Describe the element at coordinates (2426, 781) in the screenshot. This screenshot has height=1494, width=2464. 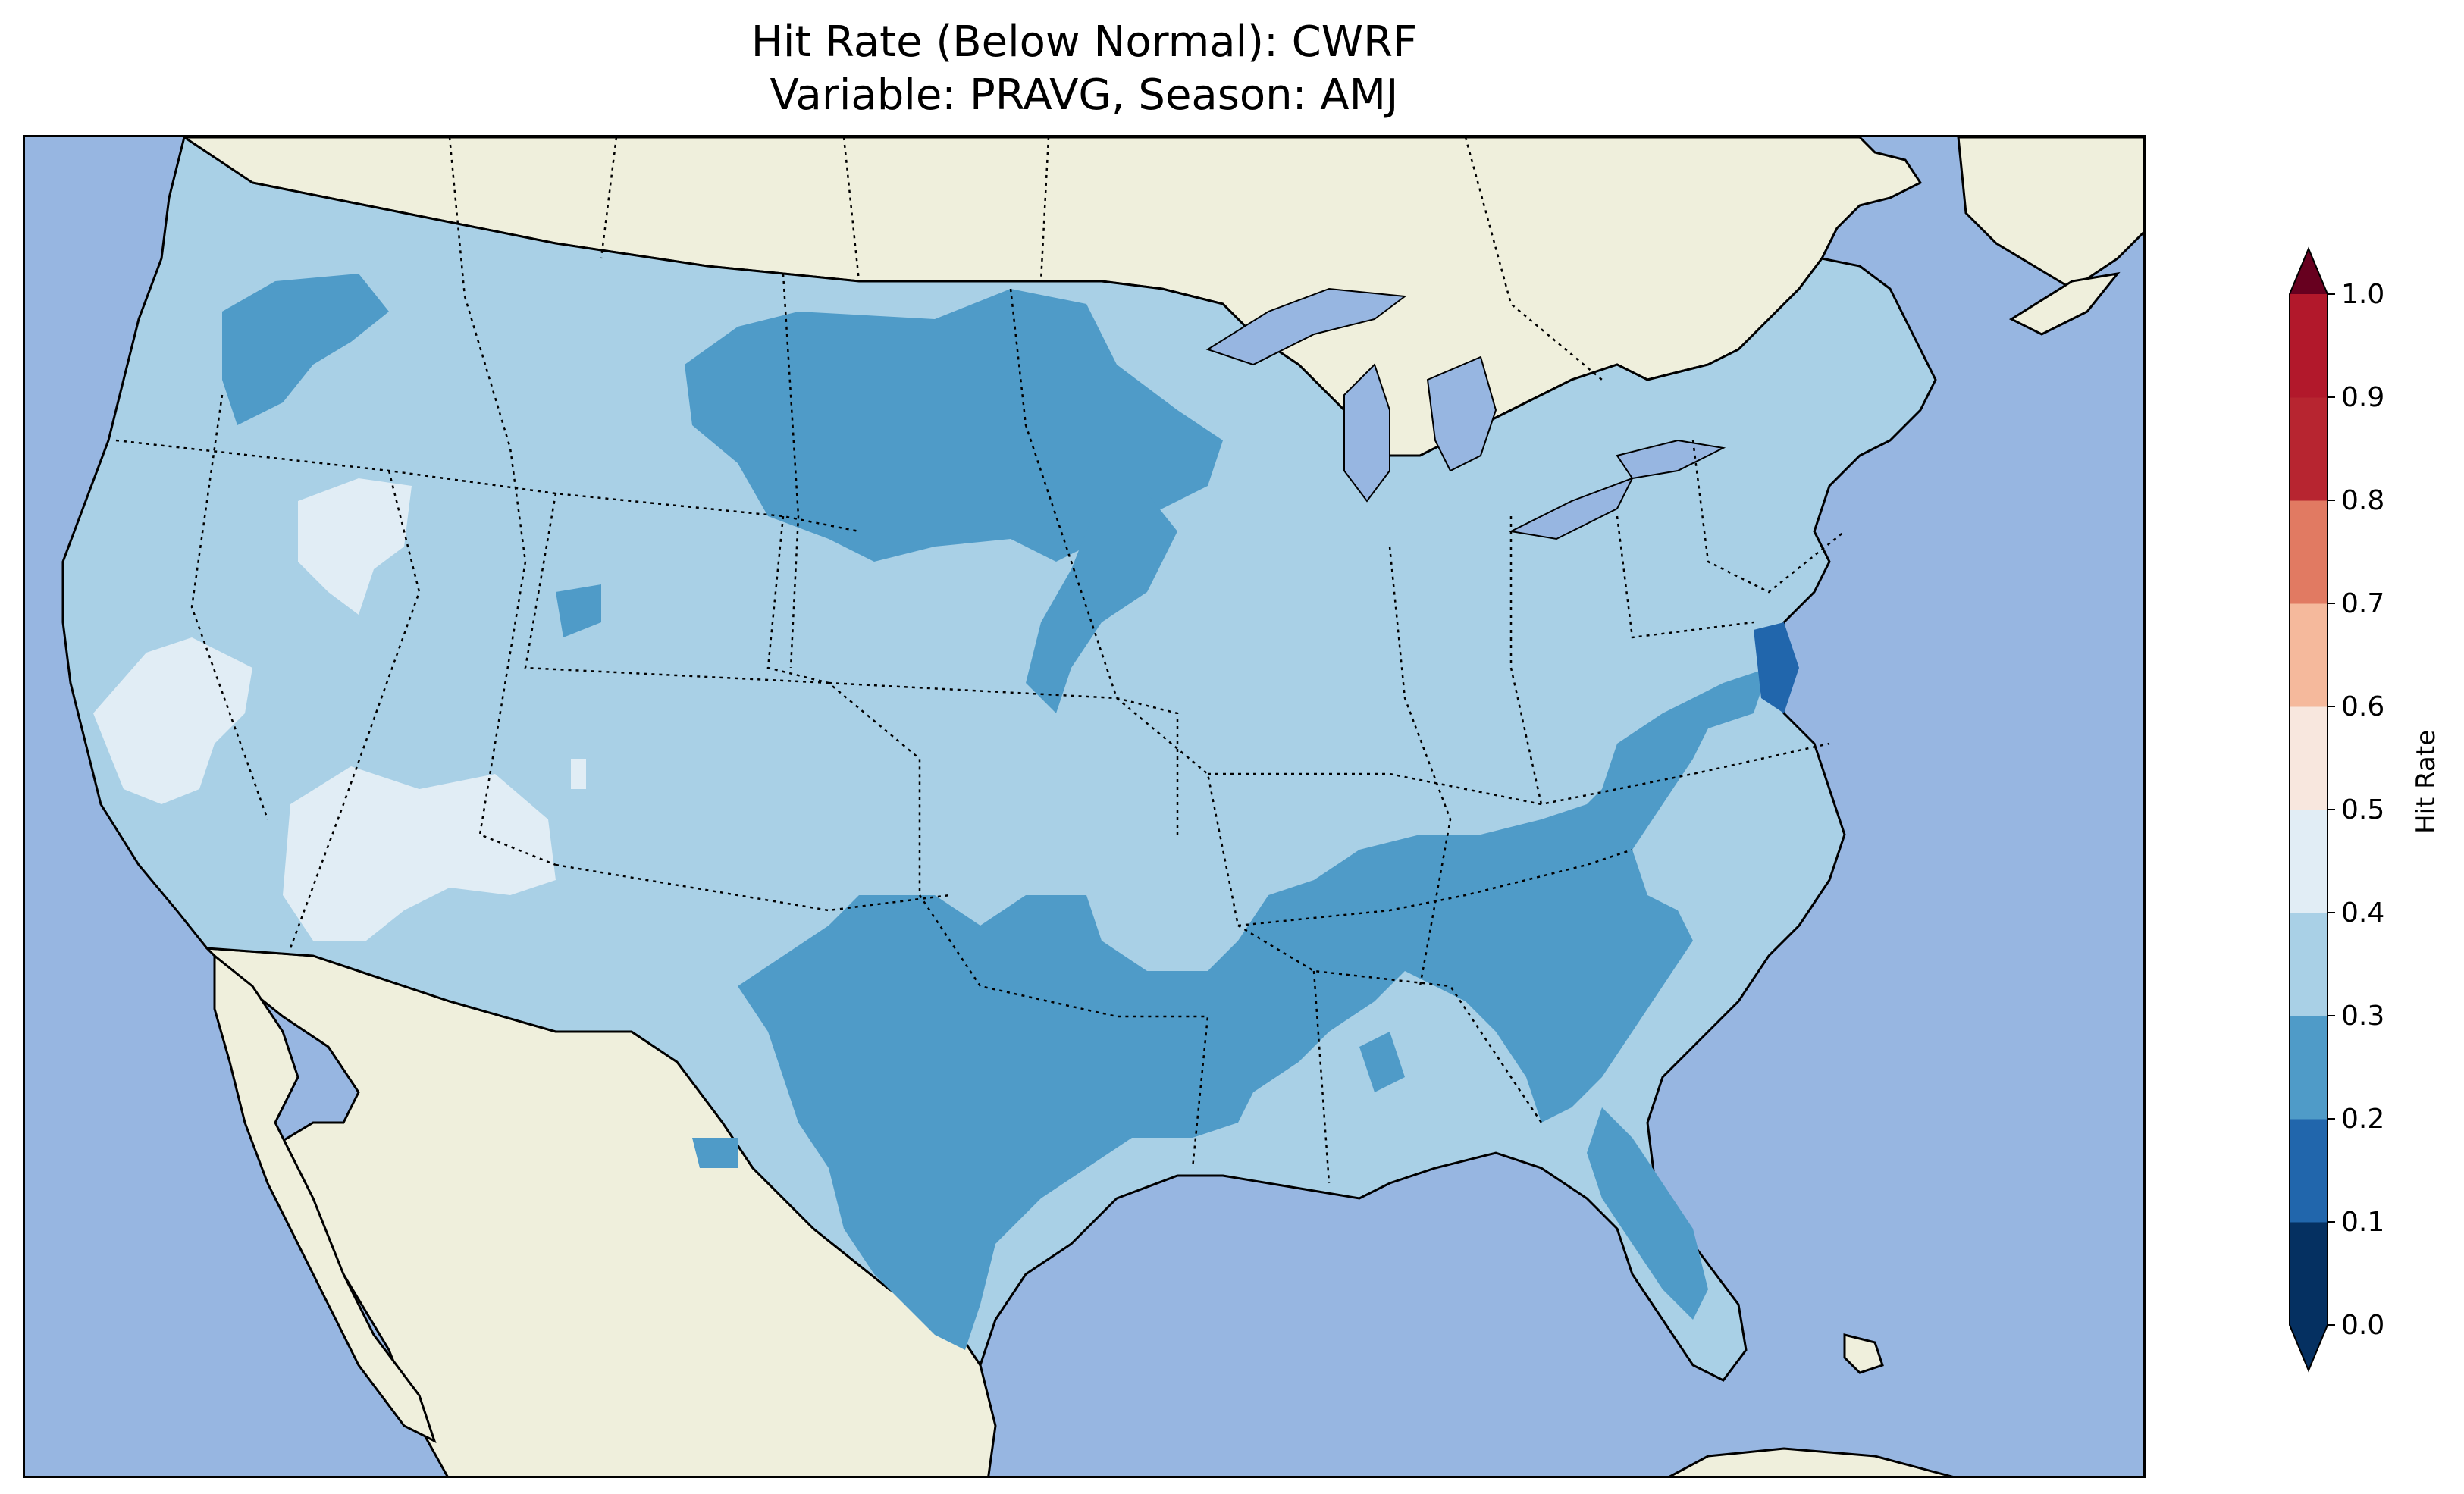
I see `colorbar-label: Hit Rate` at that location.